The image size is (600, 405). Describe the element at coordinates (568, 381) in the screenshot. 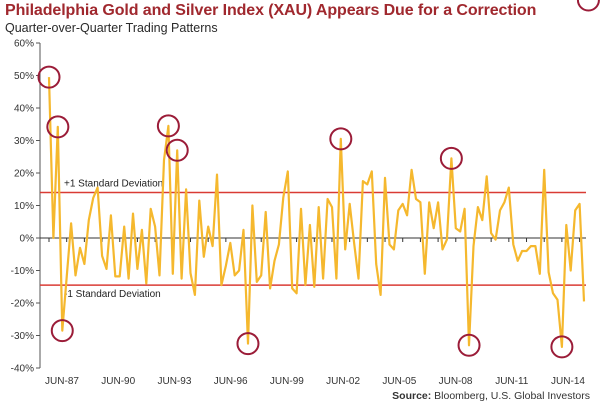

I see `x-tick-label: JUN-14` at that location.